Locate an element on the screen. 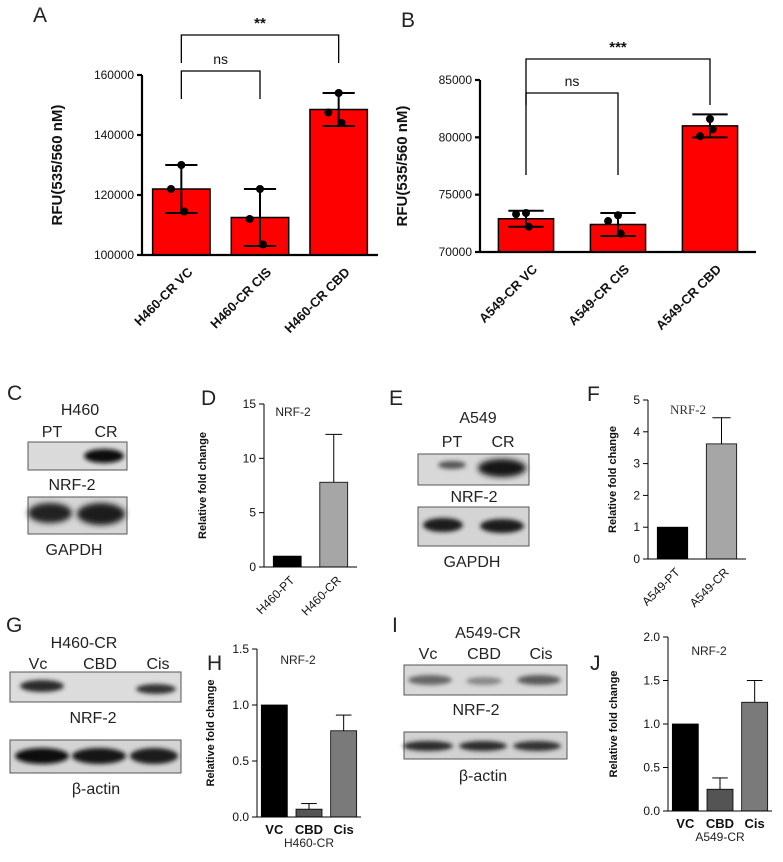 The width and height of the screenshot is (783, 862). y-tick-label: 2.0 is located at coordinates (651, 637).